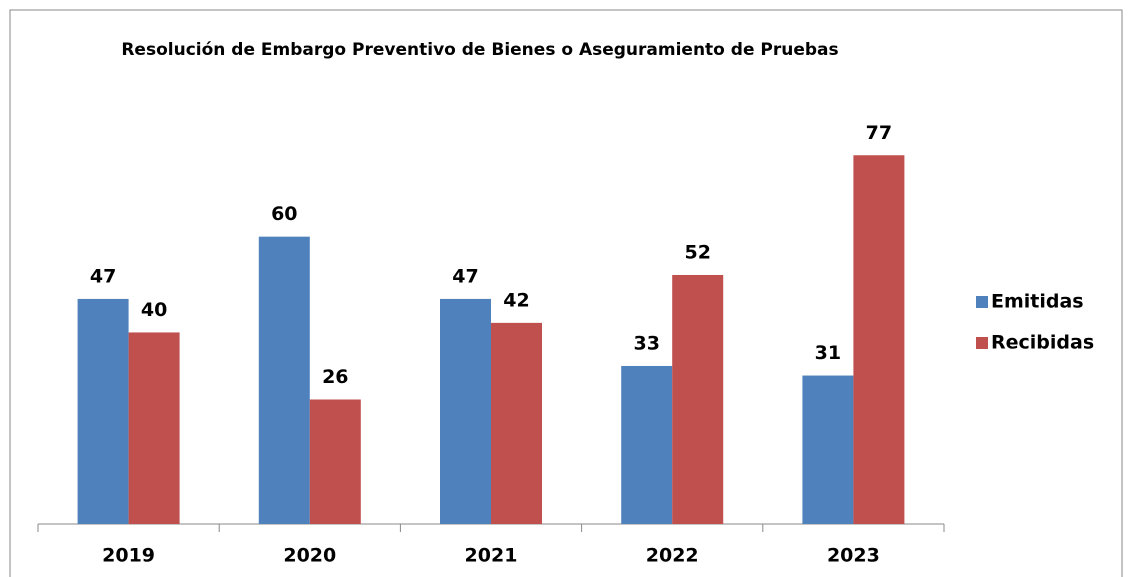 The height and width of the screenshot is (577, 1132). Describe the element at coordinates (1037, 302) in the screenshot. I see `legend-label: Emitidas` at that location.